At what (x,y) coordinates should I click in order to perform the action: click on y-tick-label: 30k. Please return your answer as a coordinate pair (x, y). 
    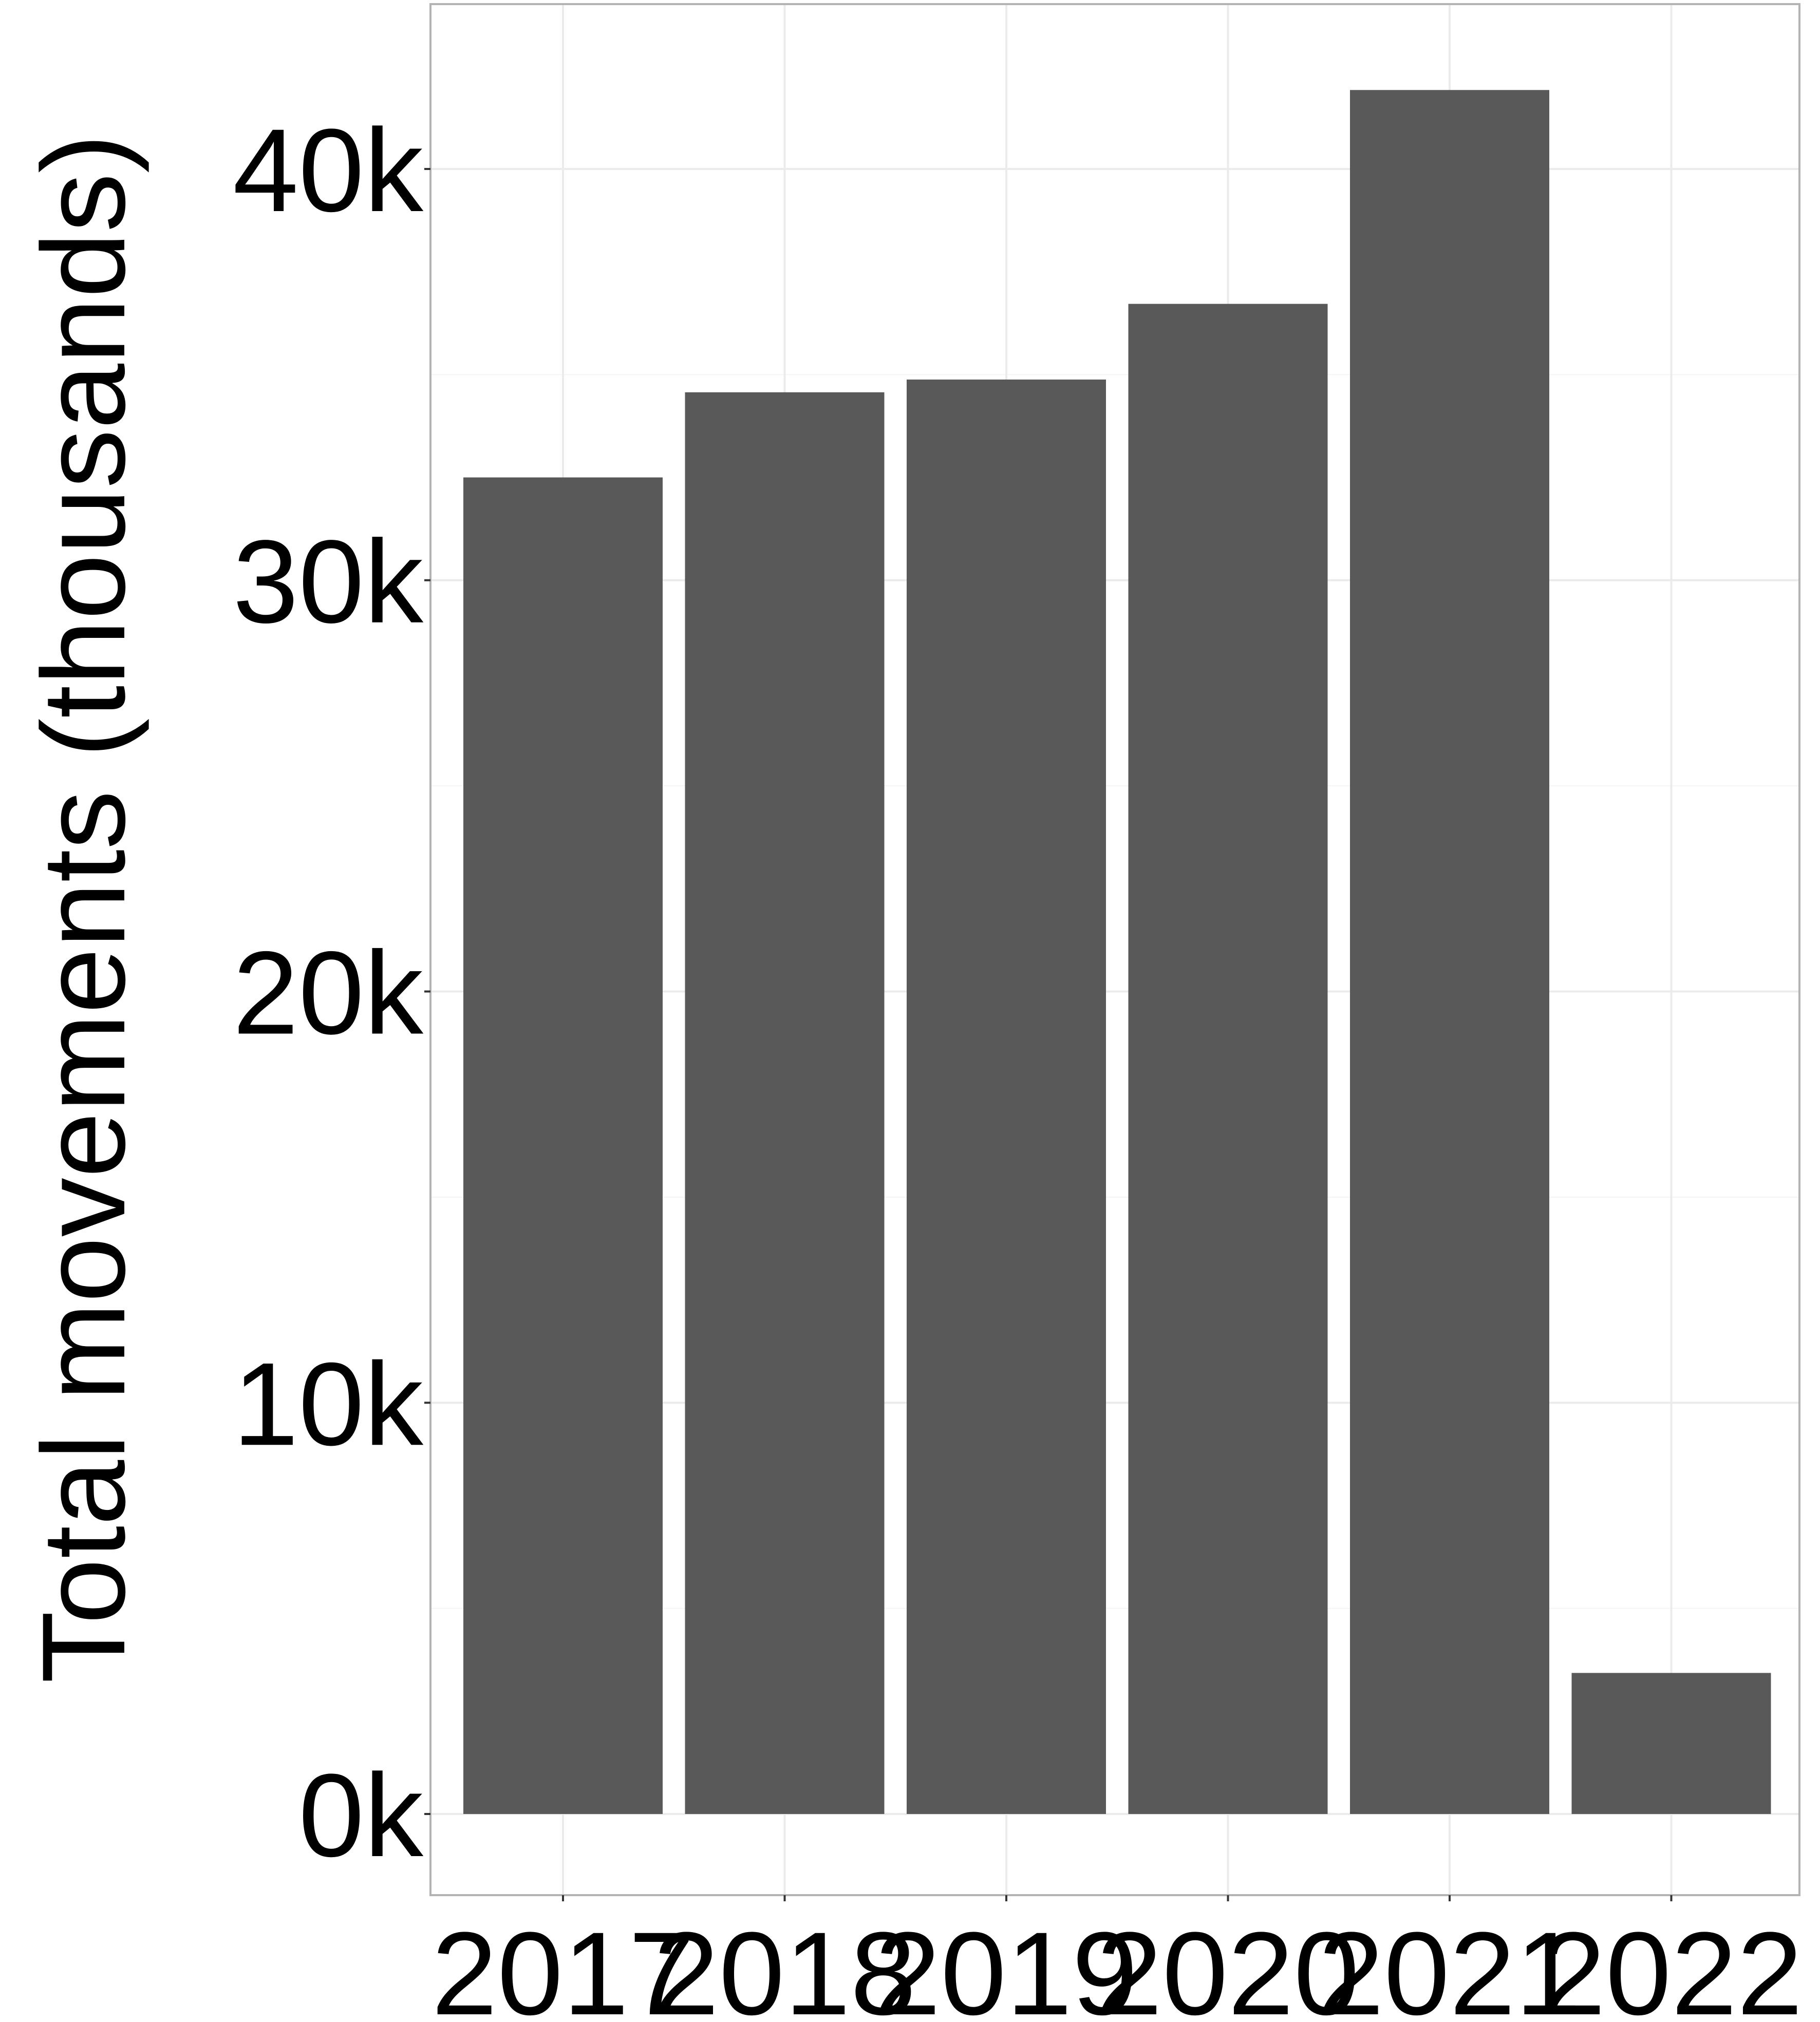
    Looking at the image, I should click on (328, 582).